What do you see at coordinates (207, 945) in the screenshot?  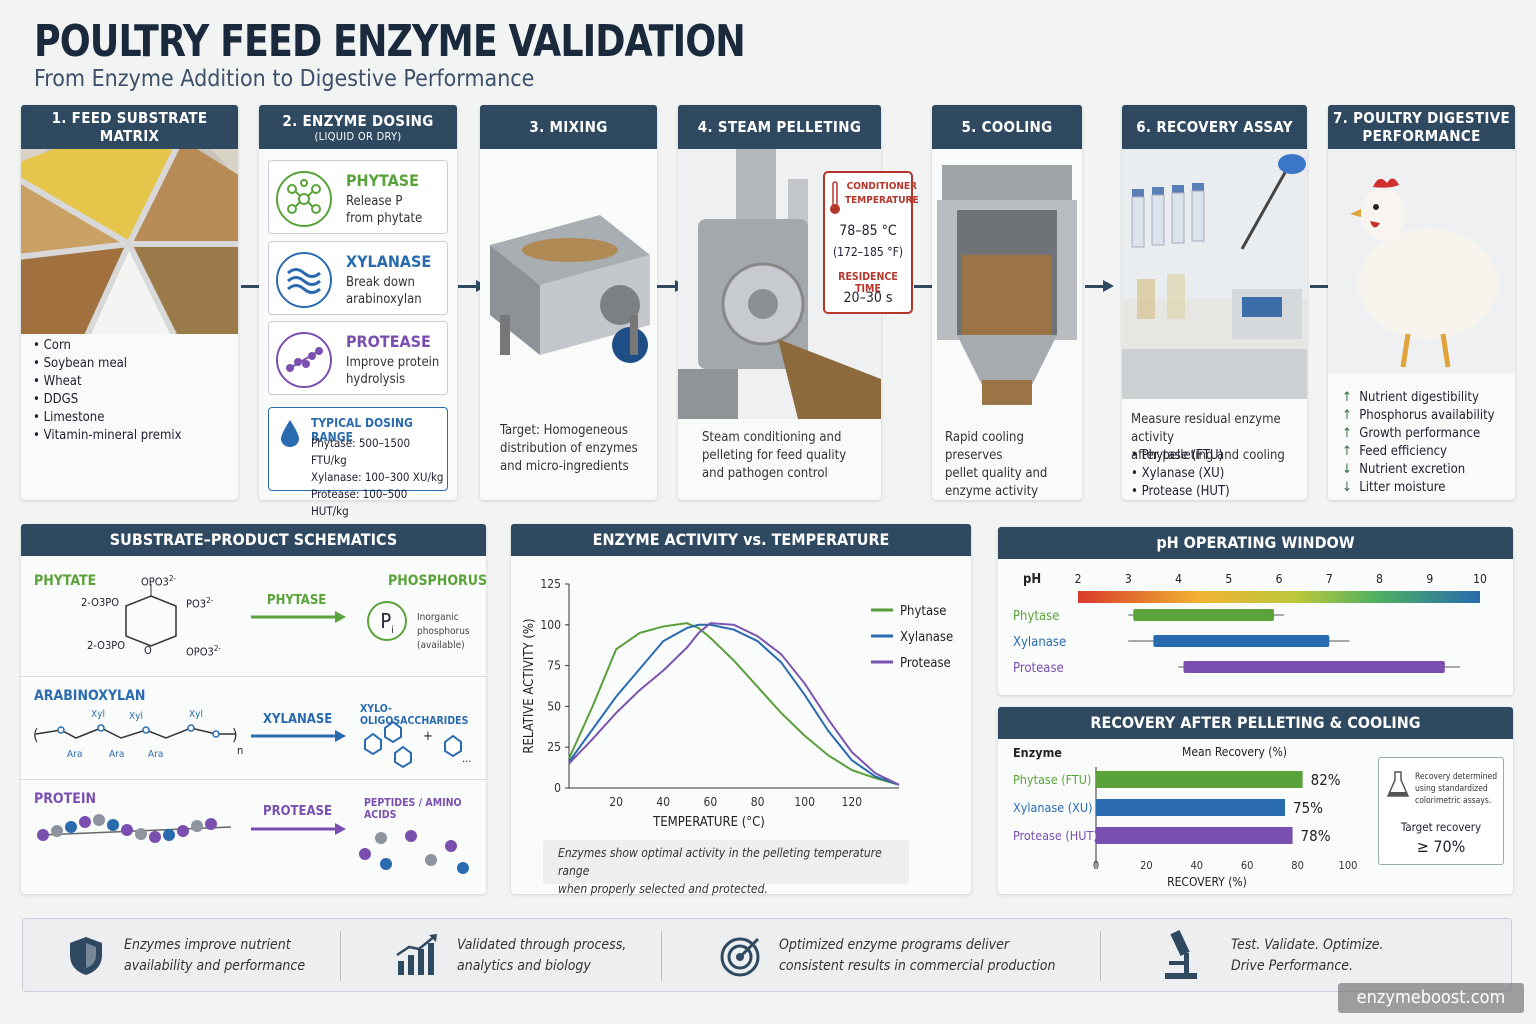 I see `summary-line: Enzymes improve nutrient` at bounding box center [207, 945].